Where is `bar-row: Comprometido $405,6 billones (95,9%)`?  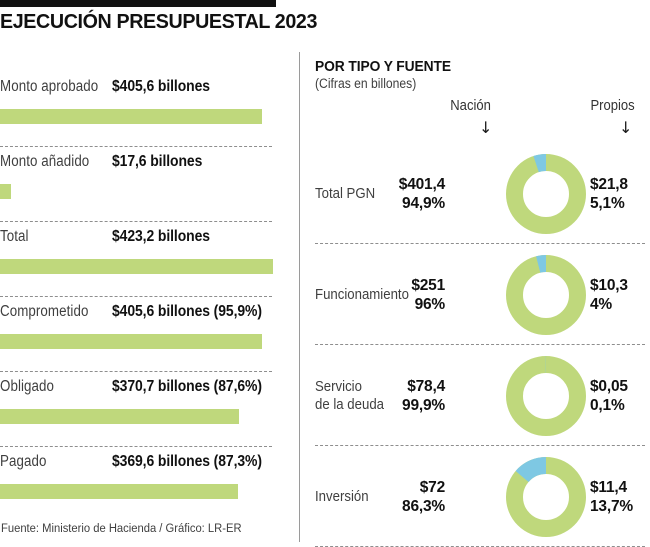 bar-row: Comprometido $405,6 billones (95,9%) is located at coordinates (145, 340).